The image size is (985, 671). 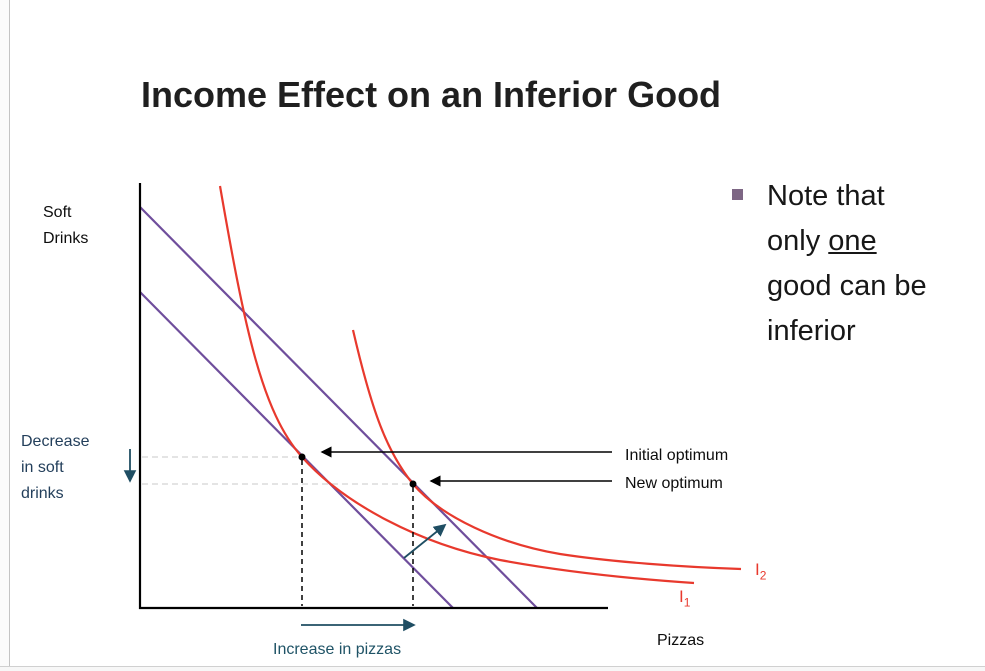 I want to click on decrease-label-line1: Decrease, so click(x=55, y=441).